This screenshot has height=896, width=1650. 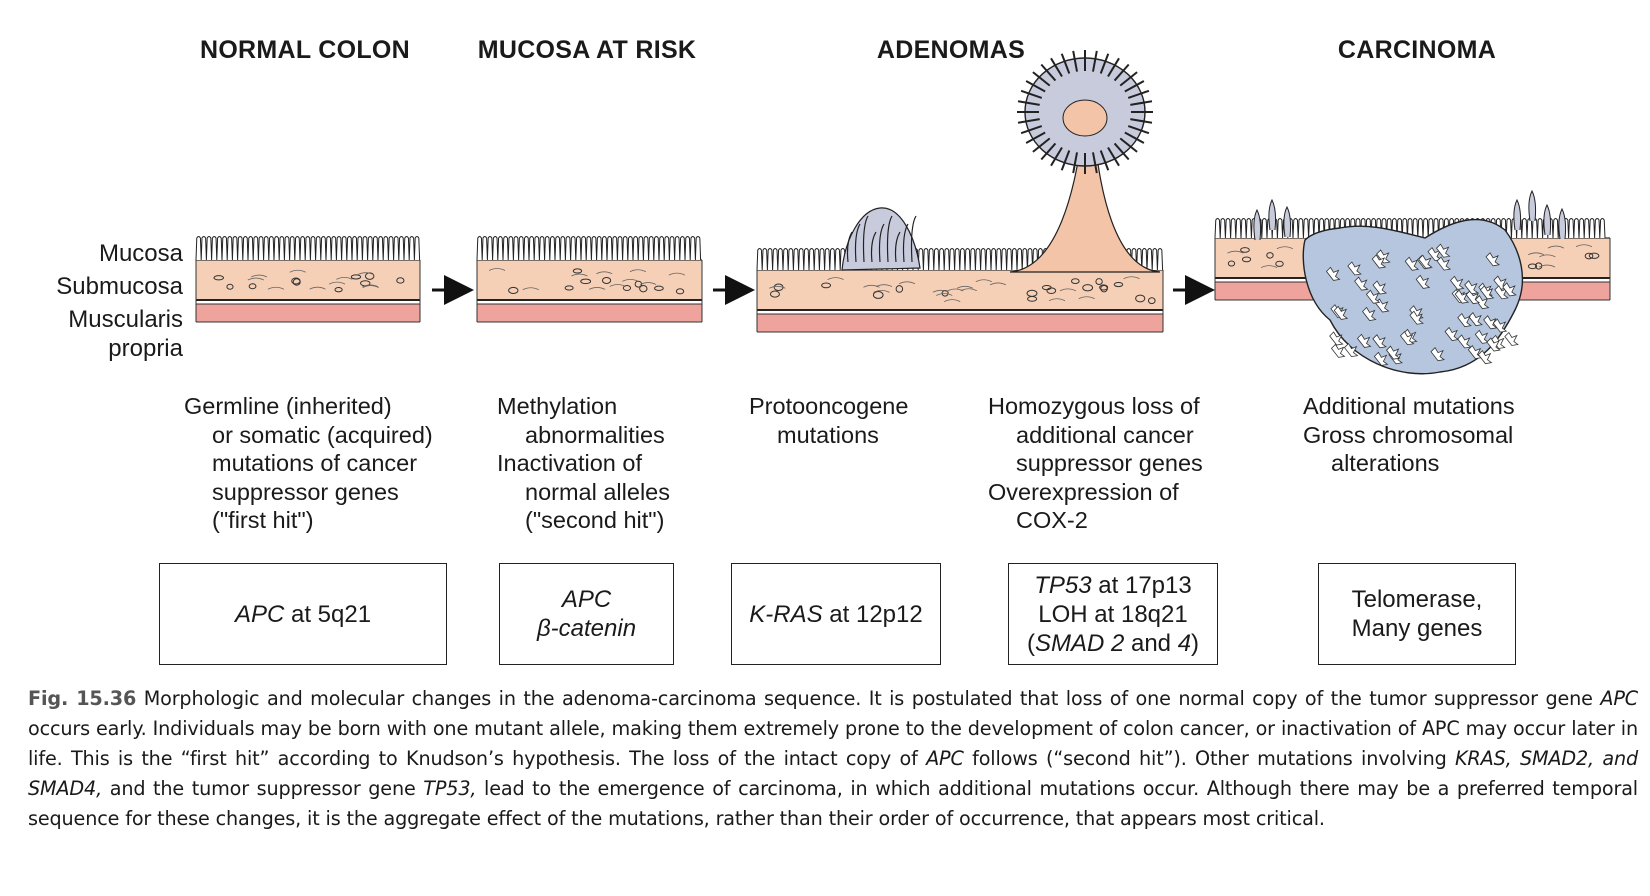 I want to click on desc-line: COX-2, so click(x=1052, y=520).